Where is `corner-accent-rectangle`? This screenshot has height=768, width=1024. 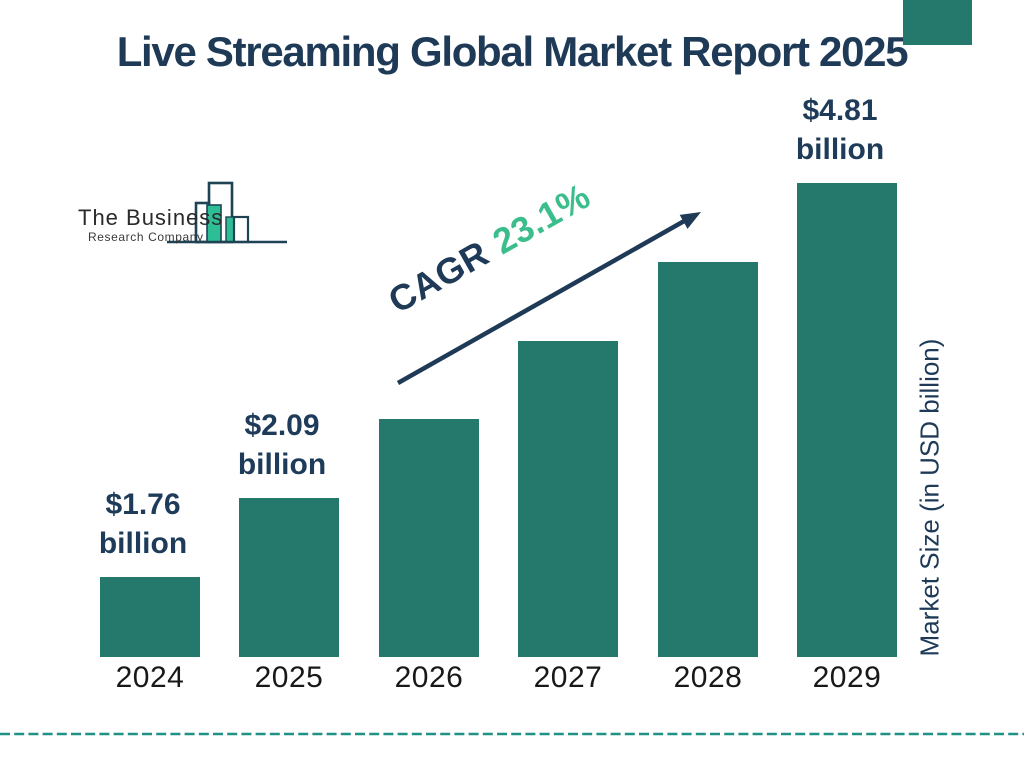
corner-accent-rectangle is located at coordinates (937, 22).